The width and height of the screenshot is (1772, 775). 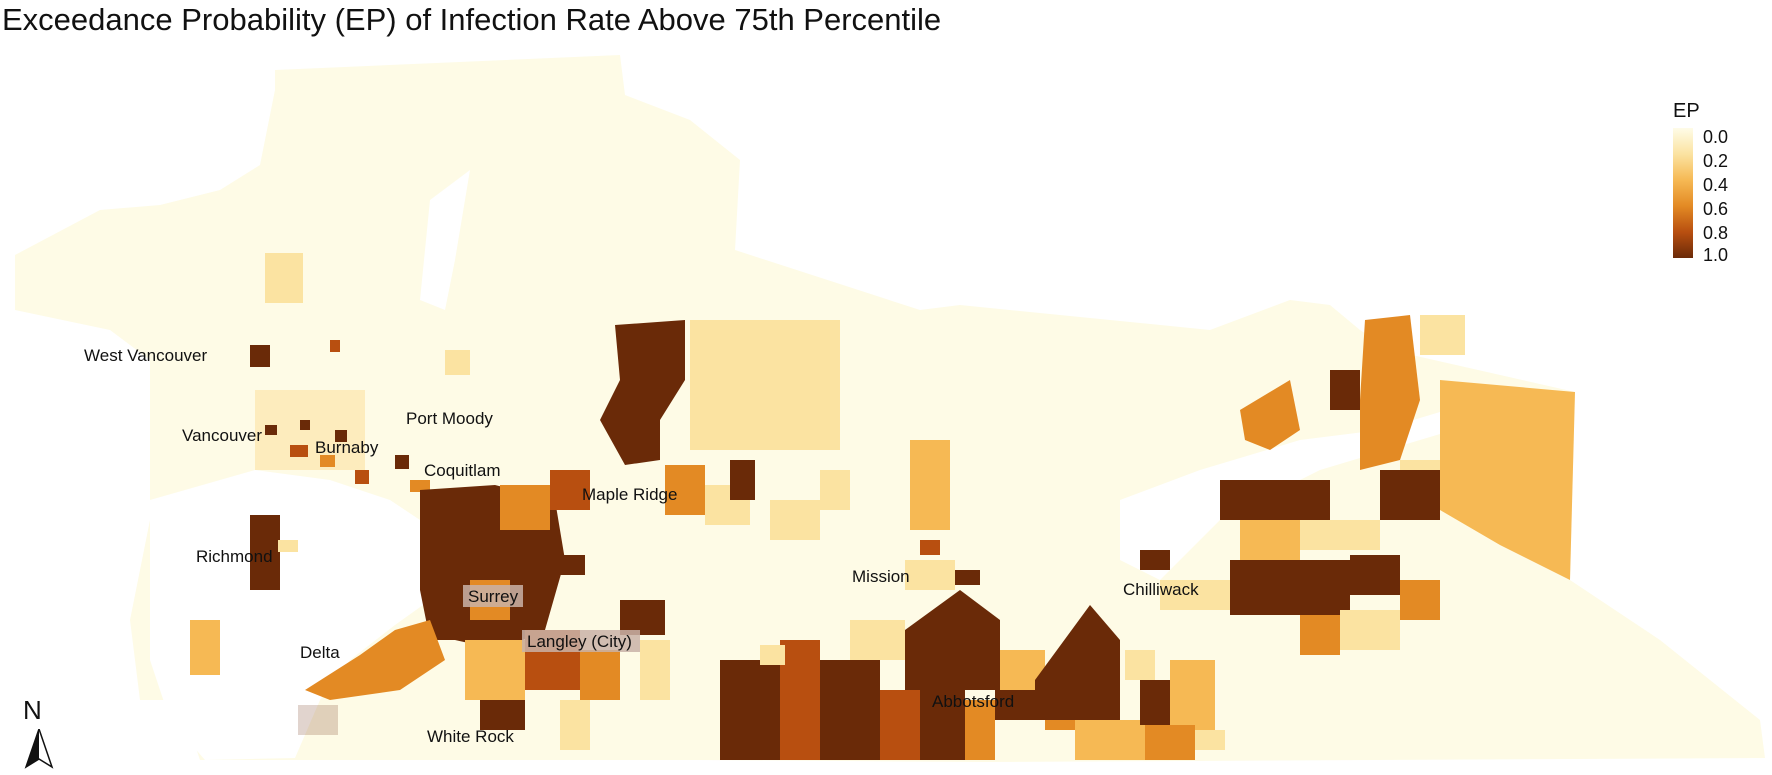 What do you see at coordinates (449, 418) in the screenshot?
I see `city-label: Port Moody` at bounding box center [449, 418].